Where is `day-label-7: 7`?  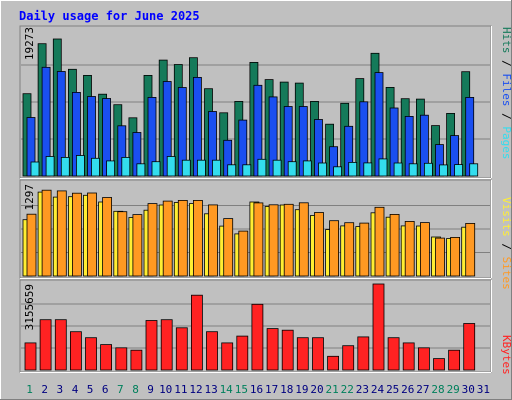
day-label-7: 7 is located at coordinates (120, 389).